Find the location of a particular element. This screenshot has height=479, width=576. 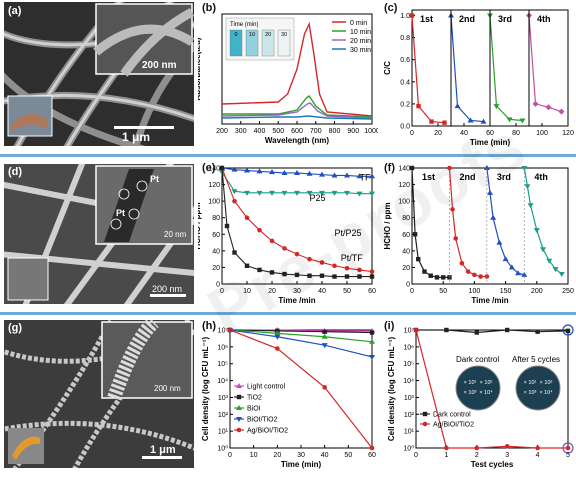

x-tick-label: 1000 is located at coordinates (371, 131).